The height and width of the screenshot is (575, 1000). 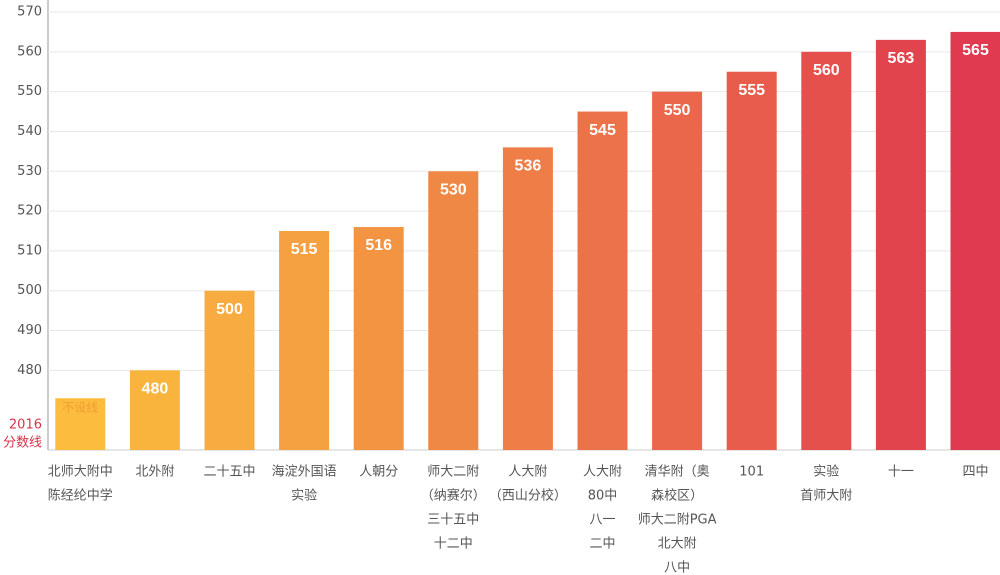 What do you see at coordinates (29, 91) in the screenshot?
I see `y-tick-label: 550` at bounding box center [29, 91].